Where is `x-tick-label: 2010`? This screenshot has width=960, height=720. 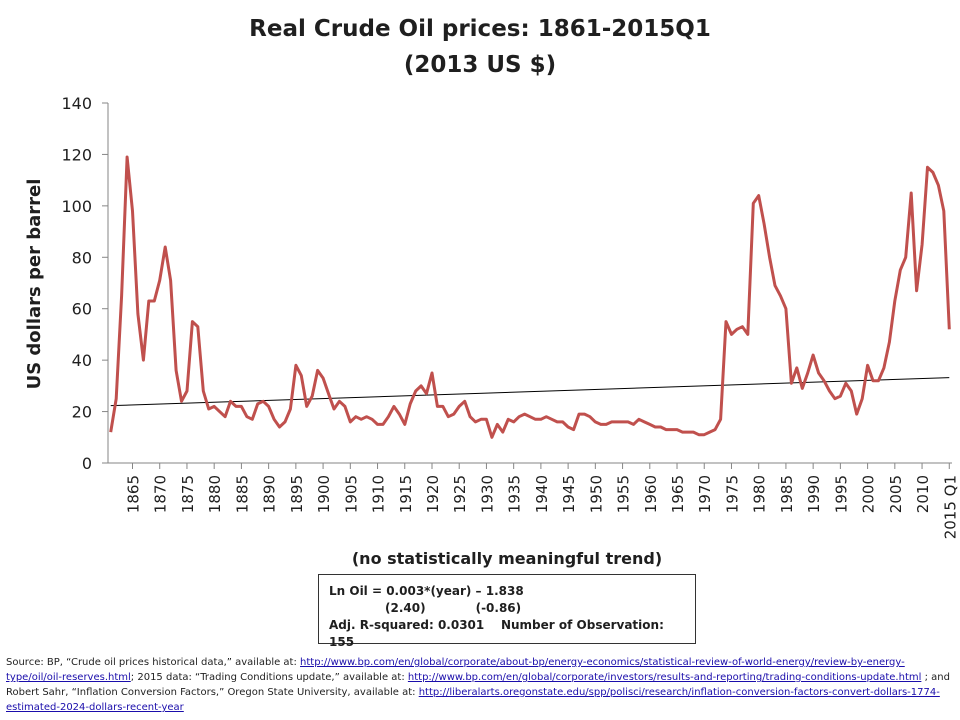 x-tick-label: 2010 is located at coordinates (923, 494).